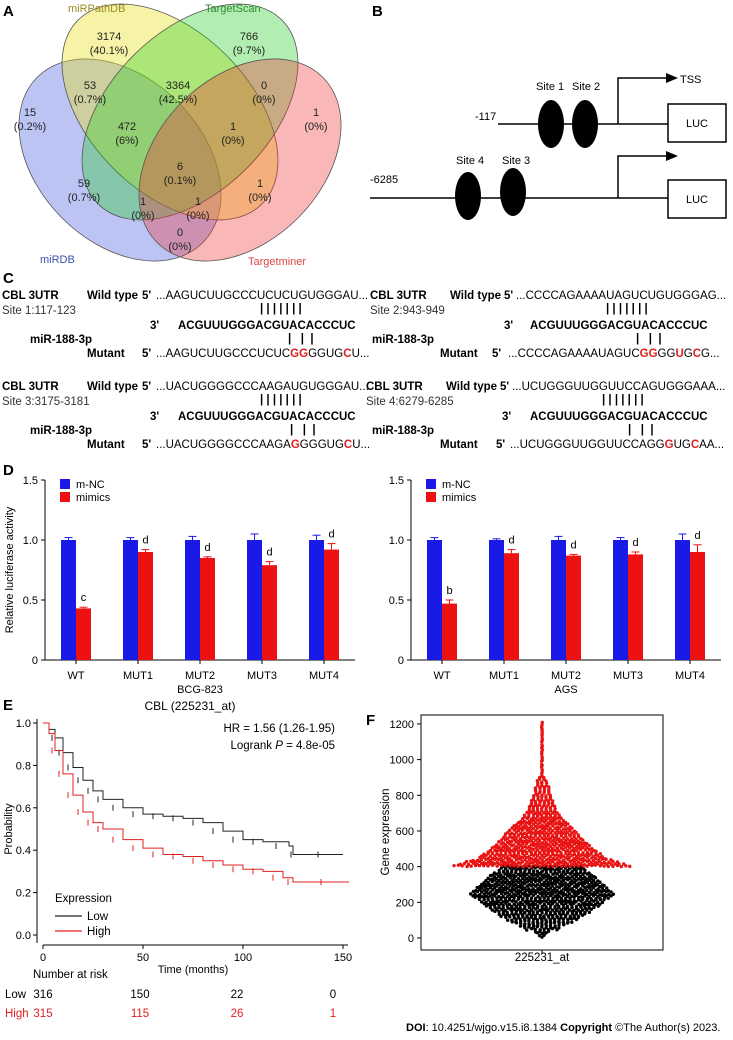 The image size is (733, 1040). What do you see at coordinates (96, 9) in the screenshot?
I see `venn-label-mirpathdb: miRPathDB` at bounding box center [96, 9].